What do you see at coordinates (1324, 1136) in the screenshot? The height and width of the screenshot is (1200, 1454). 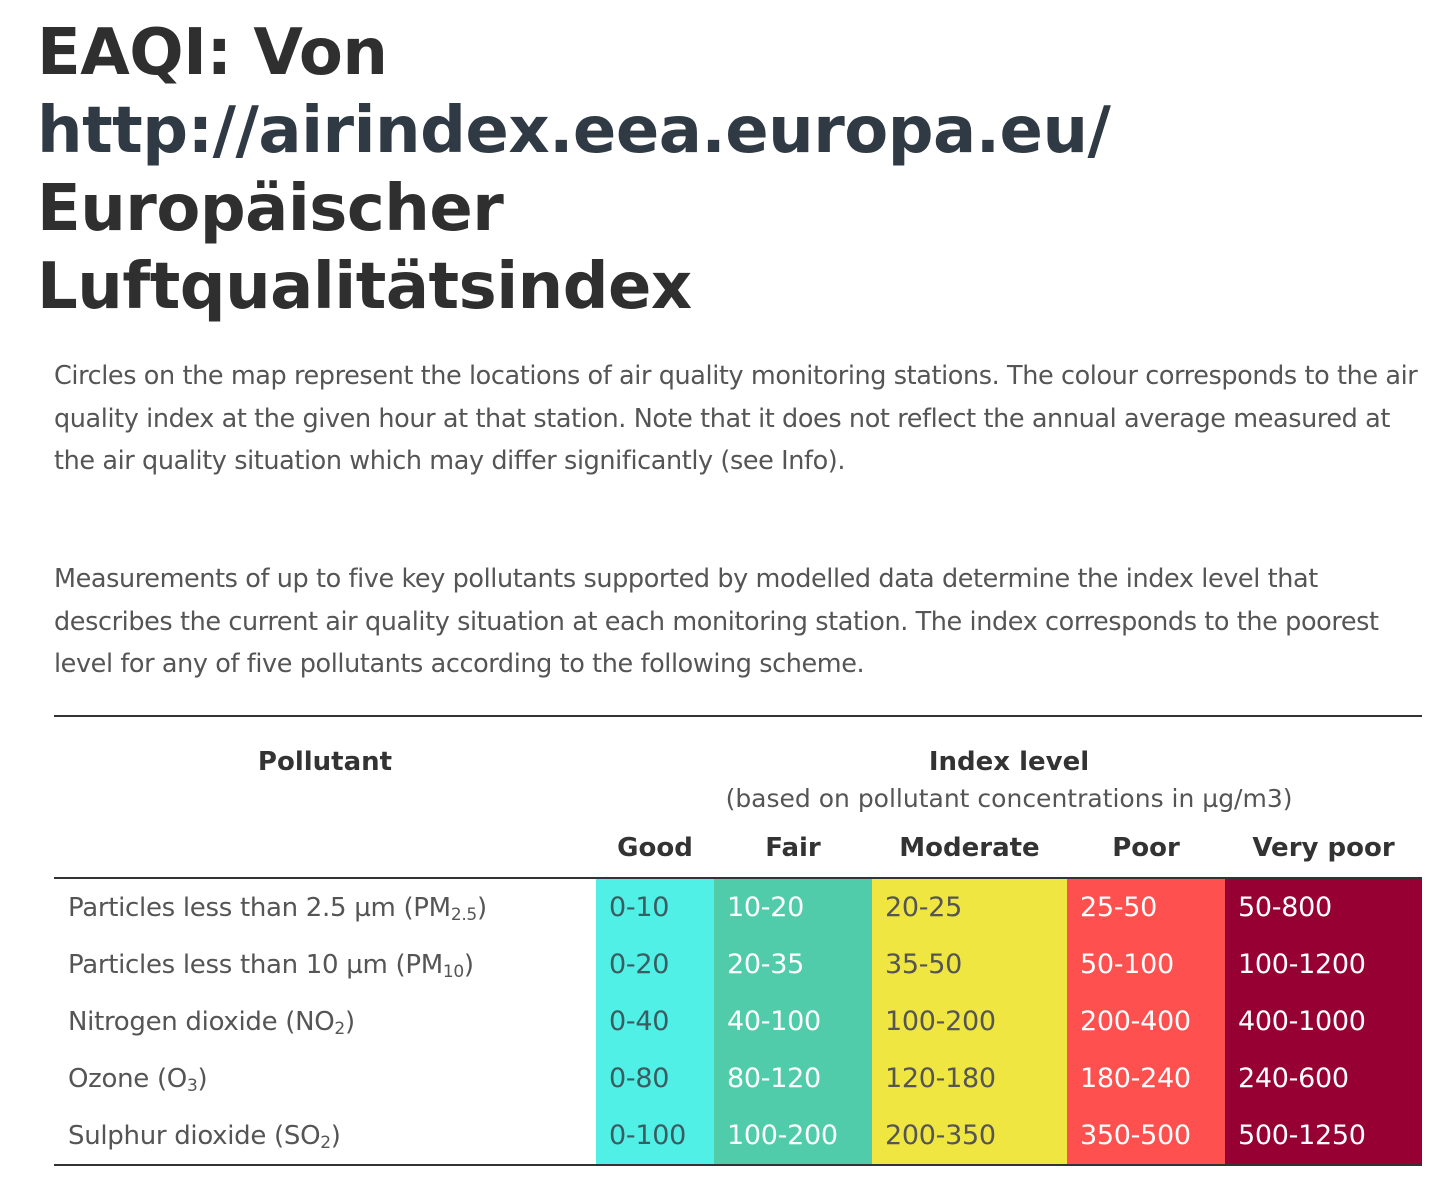 I see `value-very-poor: 500-1250` at bounding box center [1324, 1136].